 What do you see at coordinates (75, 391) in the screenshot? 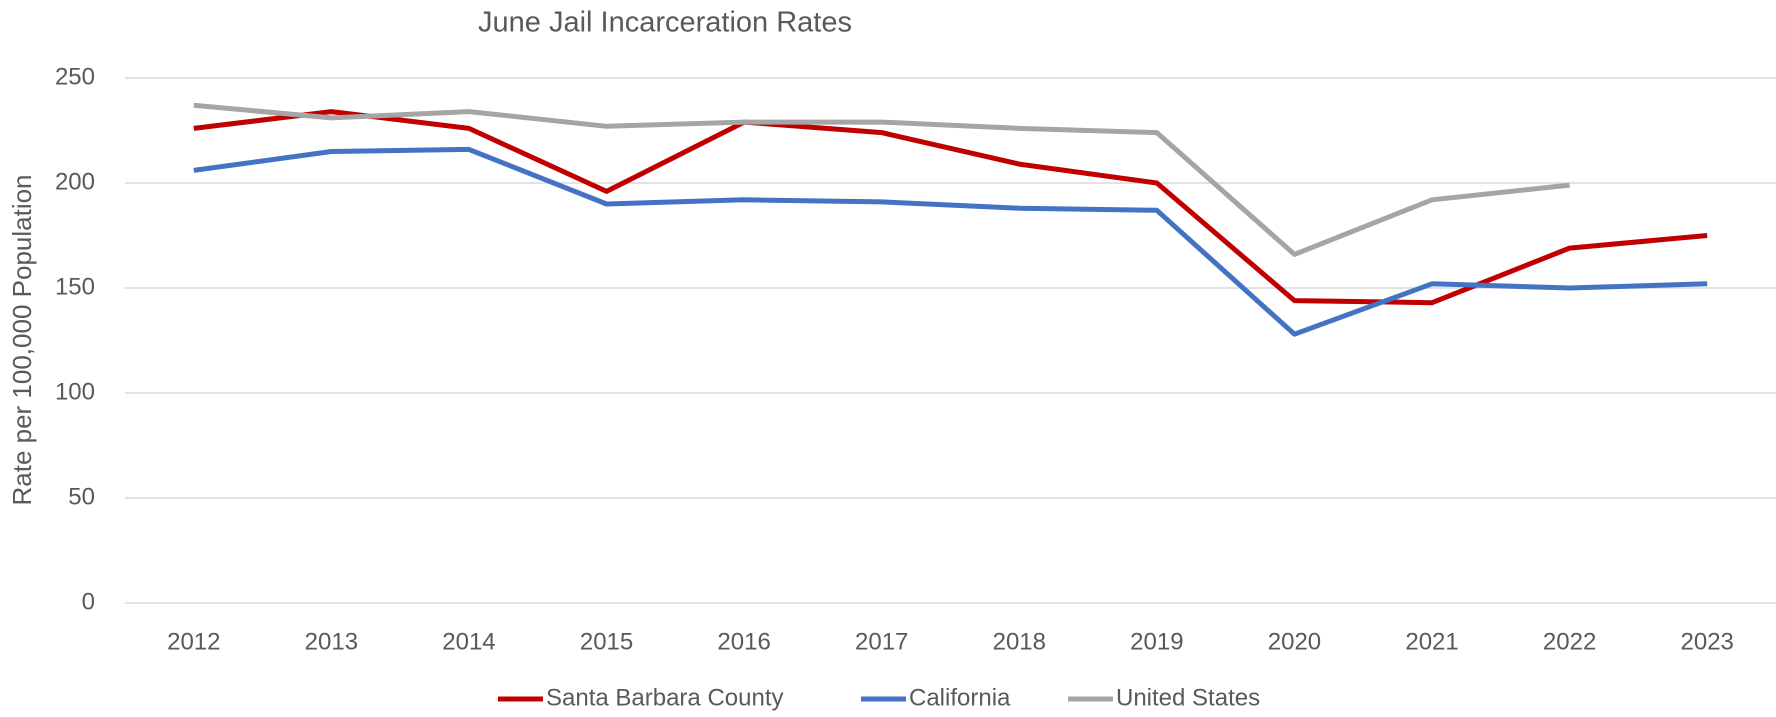
I see `y-tick-label: 100` at bounding box center [75, 391].